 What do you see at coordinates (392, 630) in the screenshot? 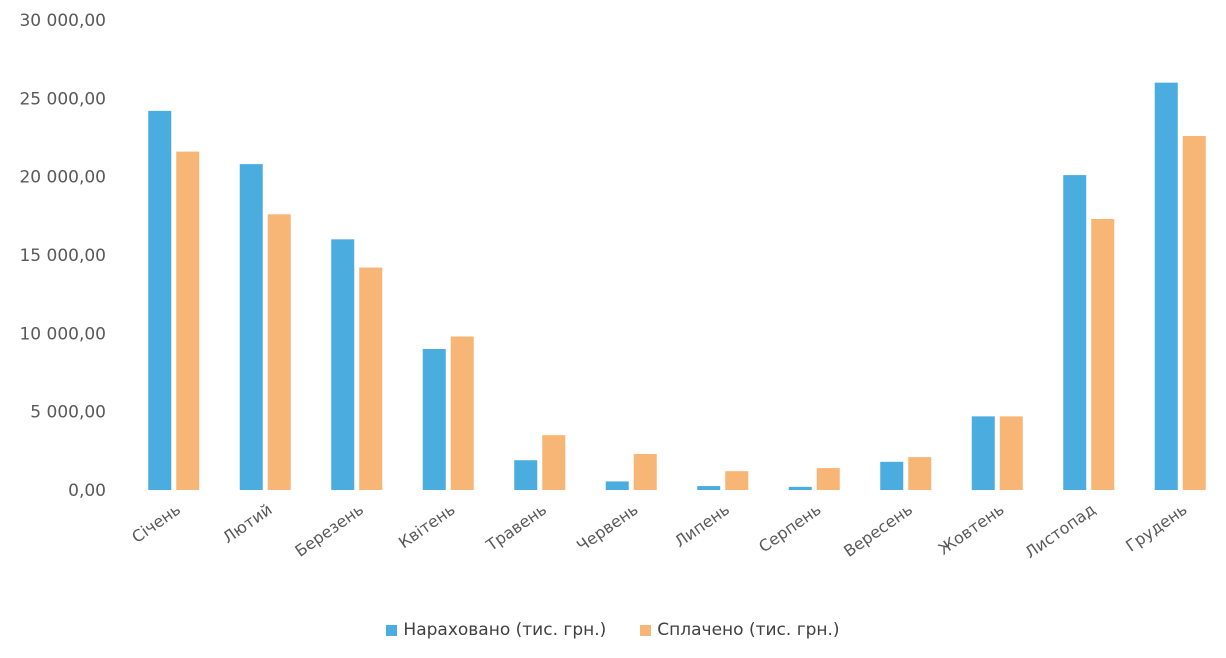
I see `legend-swatch-accrued` at bounding box center [392, 630].